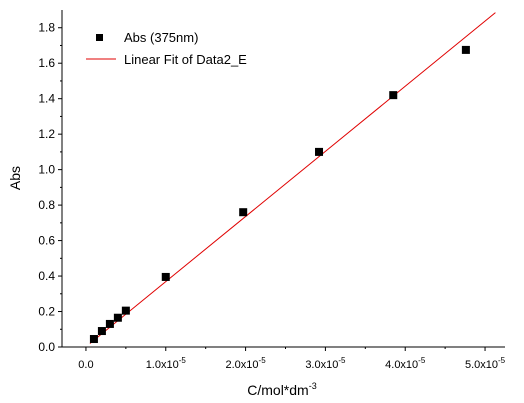 The image size is (524, 403). Describe the element at coordinates (46, 241) in the screenshot. I see `y-tick-label: 0.6` at that location.